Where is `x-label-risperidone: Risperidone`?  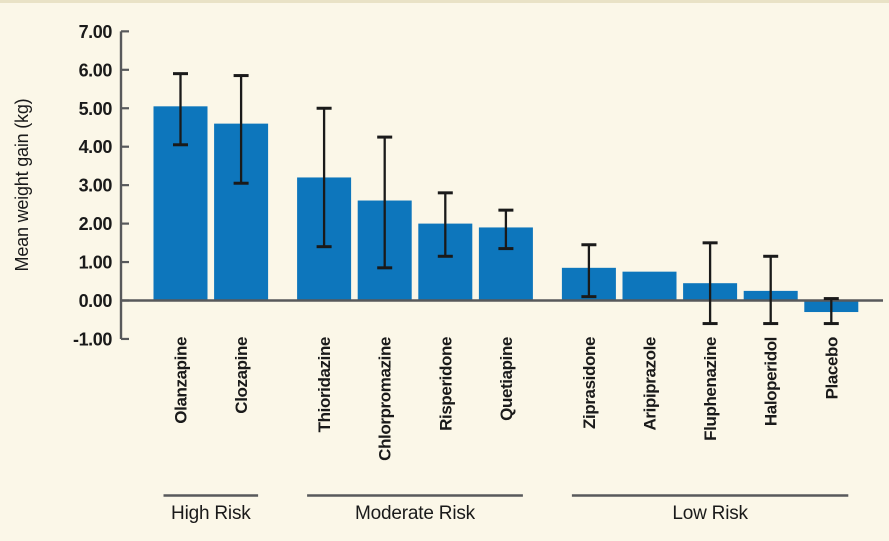
x-label-risperidone: Risperidone is located at coordinates (445, 384).